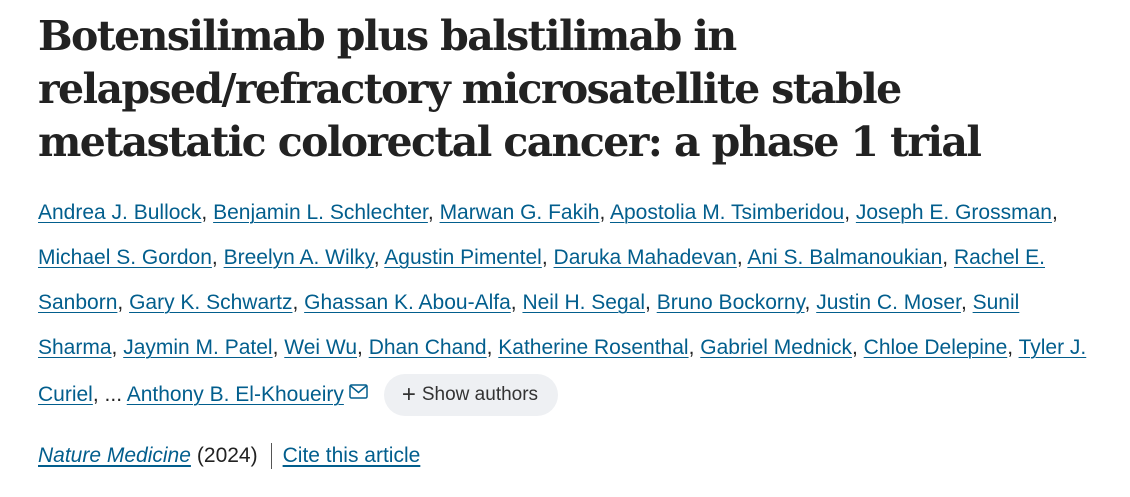  Describe the element at coordinates (562, 371) in the screenshot. I see `author-link: Tyler J. Curiel` at that location.